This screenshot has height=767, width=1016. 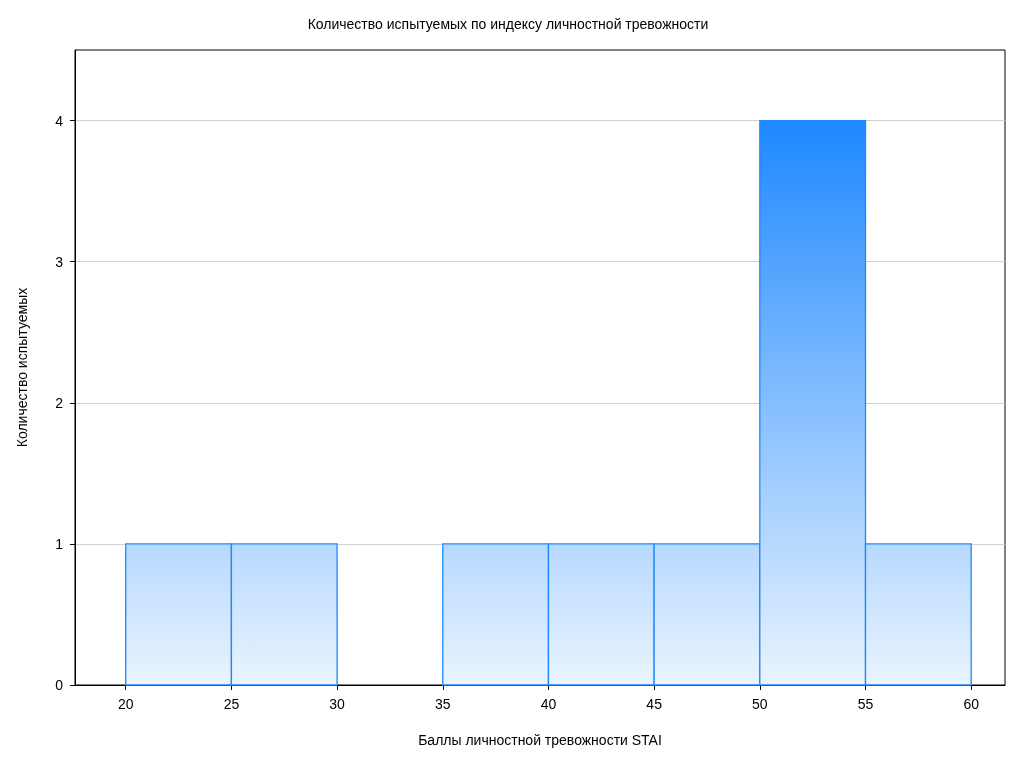 What do you see at coordinates (508, 24) in the screenshot?
I see `chart-title: Количество испытуемых по индексу личностной тревожности` at bounding box center [508, 24].